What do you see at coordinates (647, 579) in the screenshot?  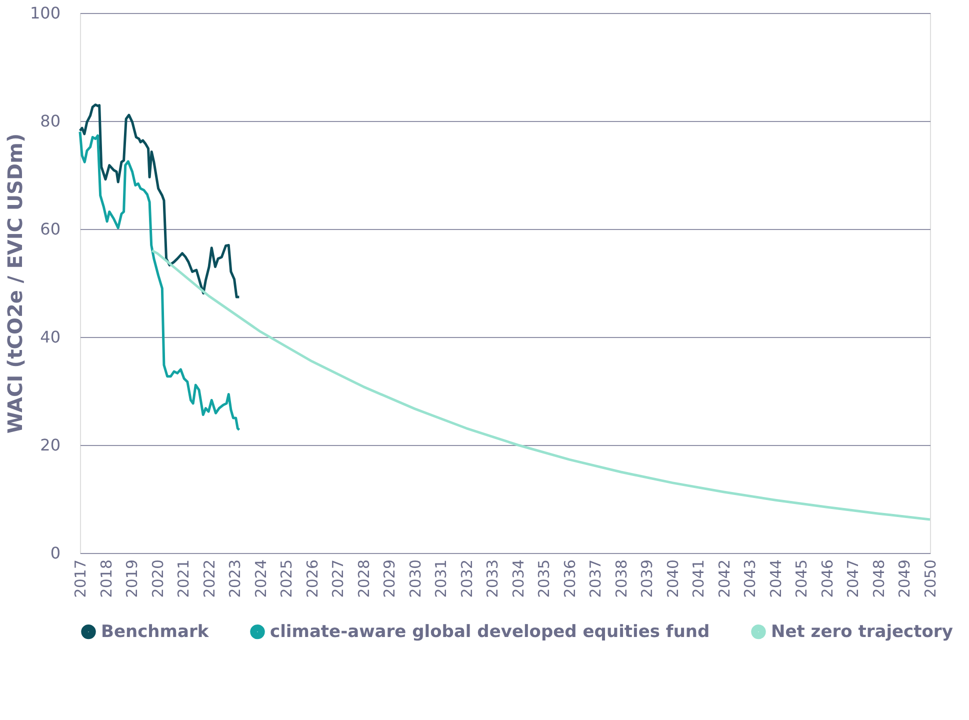 I see `x-tick-label: 2039` at bounding box center [647, 579].